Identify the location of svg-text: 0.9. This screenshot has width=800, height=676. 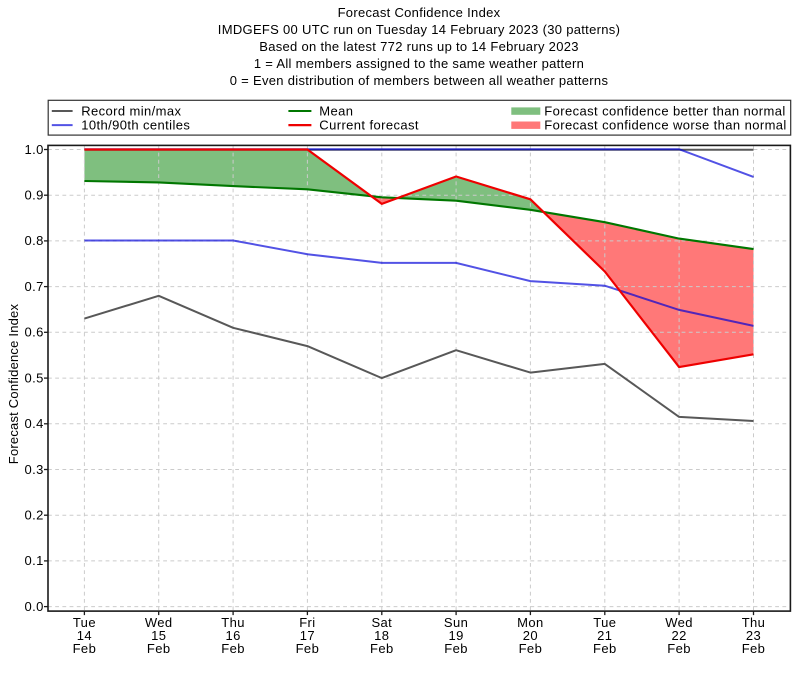
(34, 195).